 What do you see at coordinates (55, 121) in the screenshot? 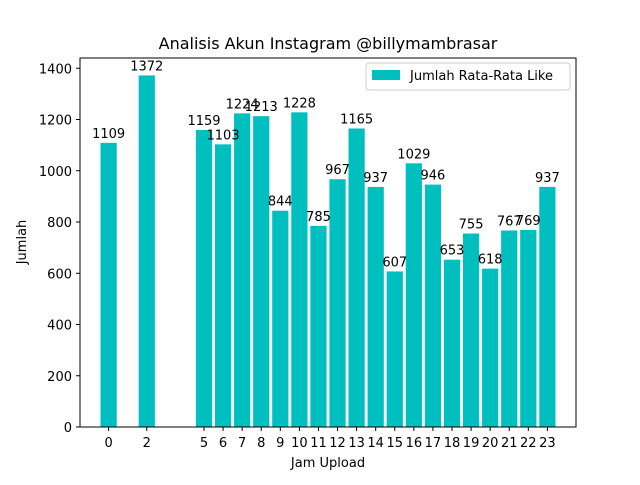
I see `y-tick-label: 1200` at bounding box center [55, 121].